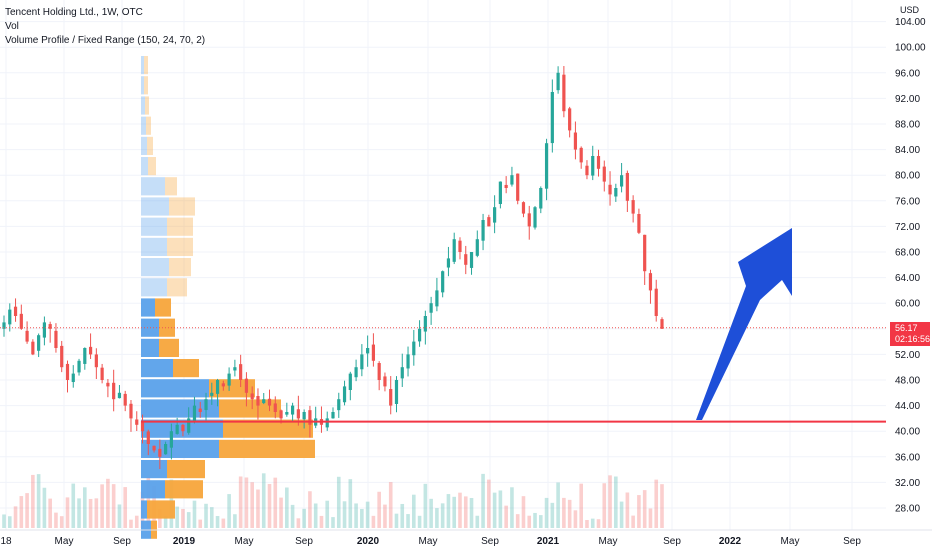 This screenshot has width=932, height=550. I want to click on price-tick-label: 100.00, so click(910, 48).